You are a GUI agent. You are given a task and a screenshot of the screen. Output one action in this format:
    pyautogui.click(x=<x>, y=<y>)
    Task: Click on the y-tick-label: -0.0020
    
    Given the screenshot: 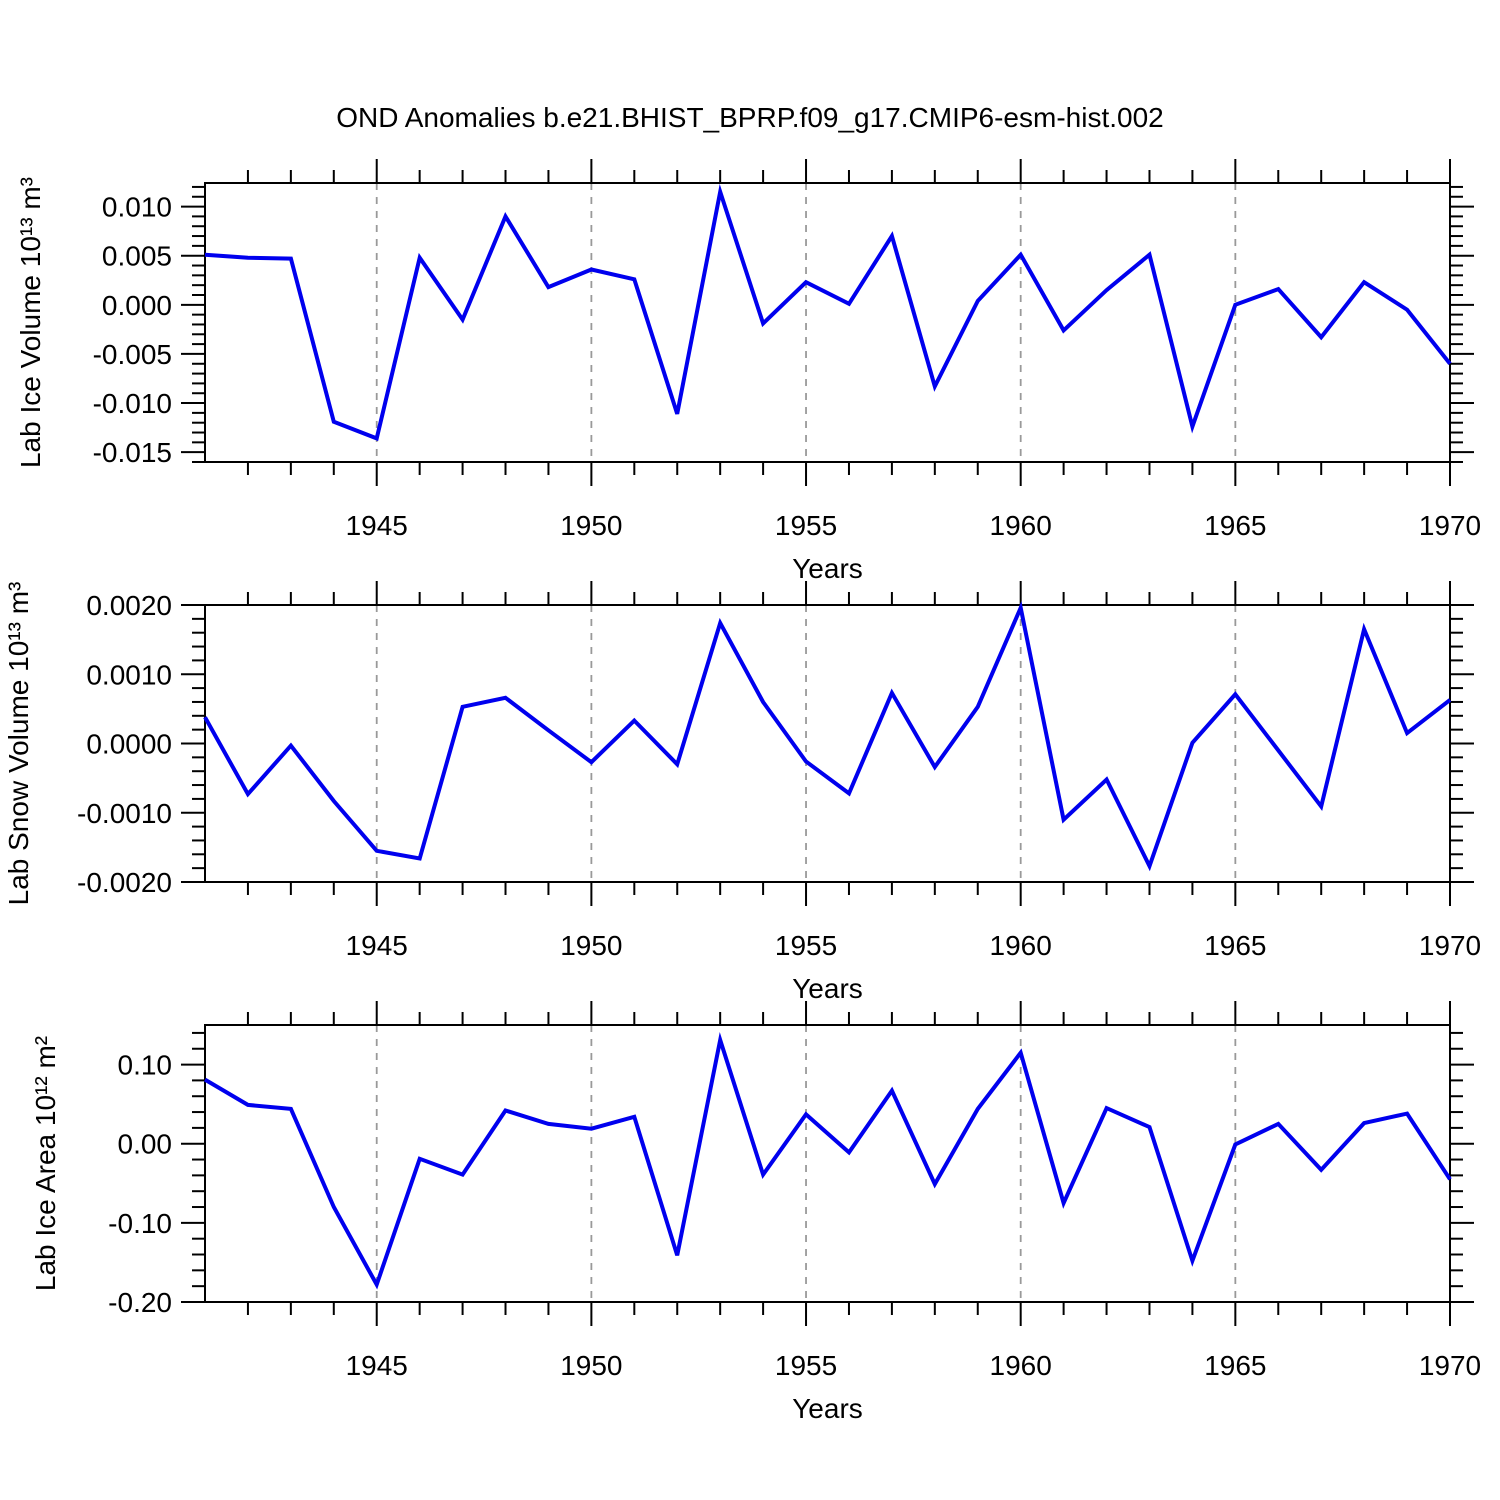 What is the action you would take?
    pyautogui.click(x=124, y=882)
    